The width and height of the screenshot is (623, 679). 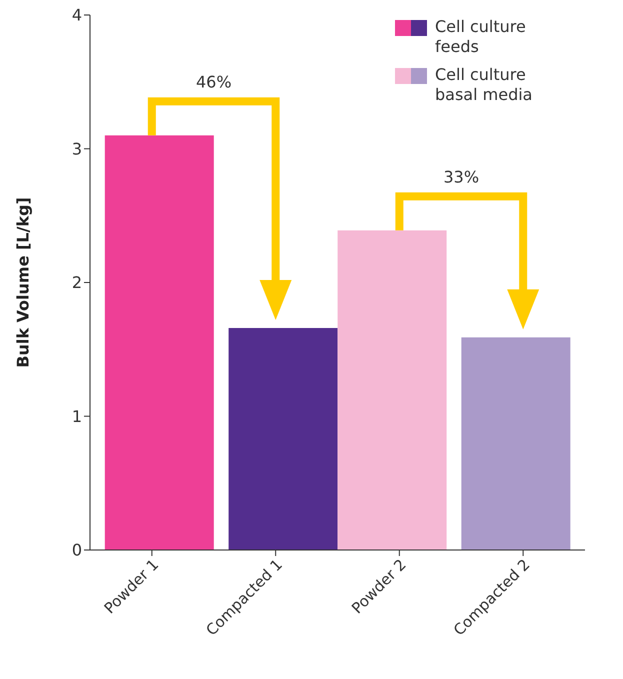 I want to click on y-tick-label: 1, so click(x=77, y=416).